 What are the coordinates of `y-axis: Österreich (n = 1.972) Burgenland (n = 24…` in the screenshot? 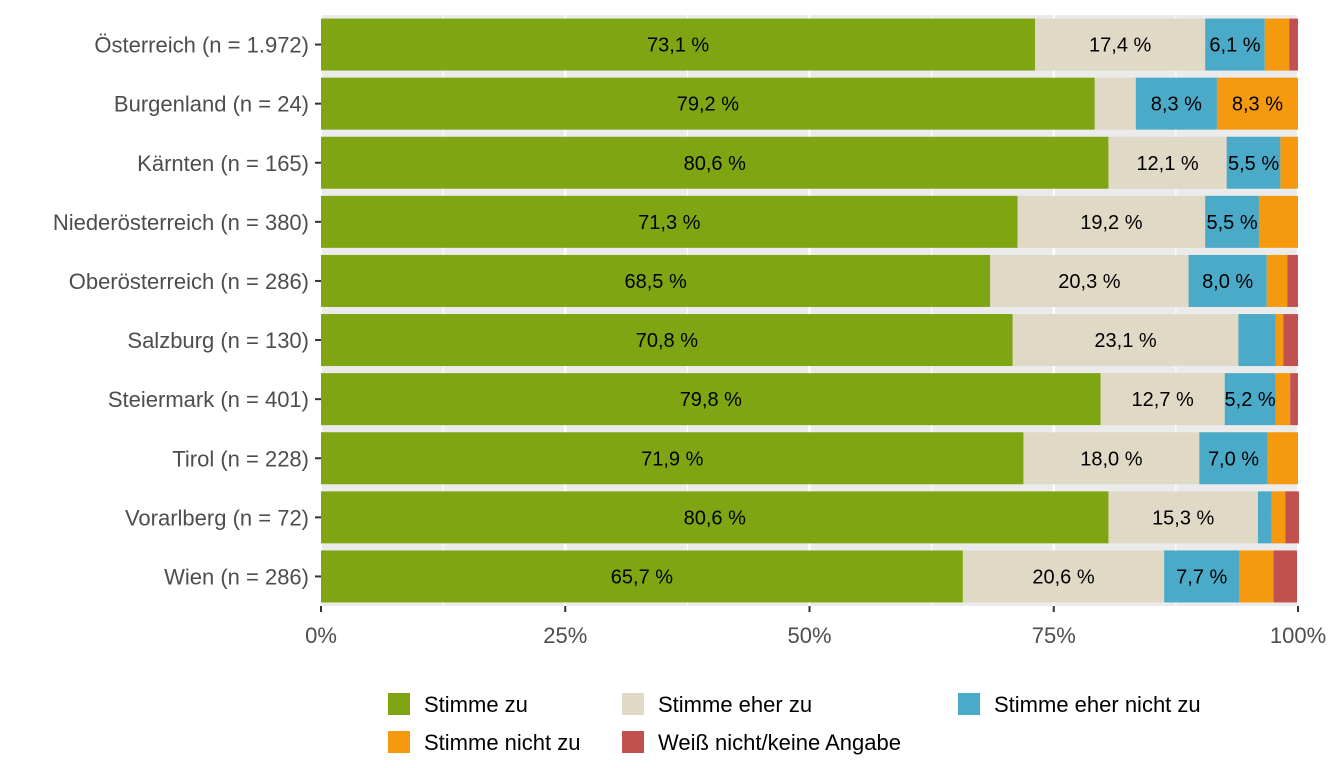 It's located at (187, 311).